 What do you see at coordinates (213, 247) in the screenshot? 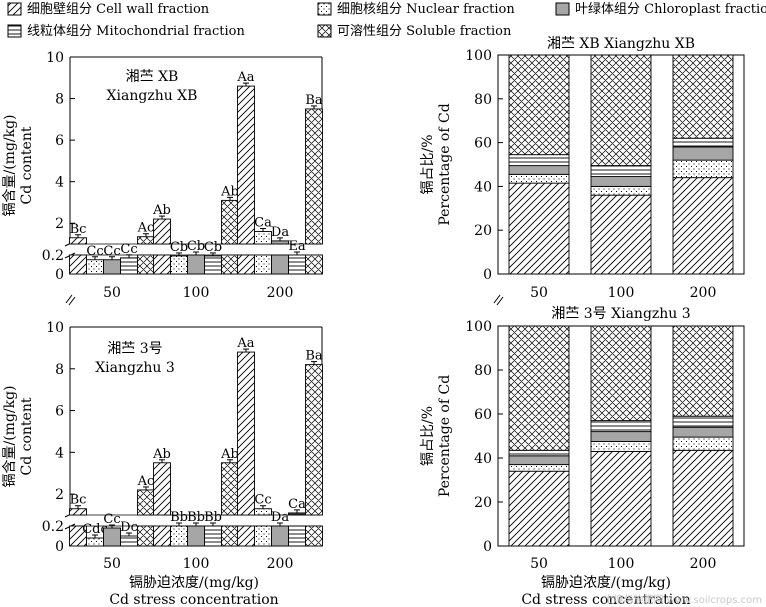
I see `significance-label: Cb` at bounding box center [213, 247].